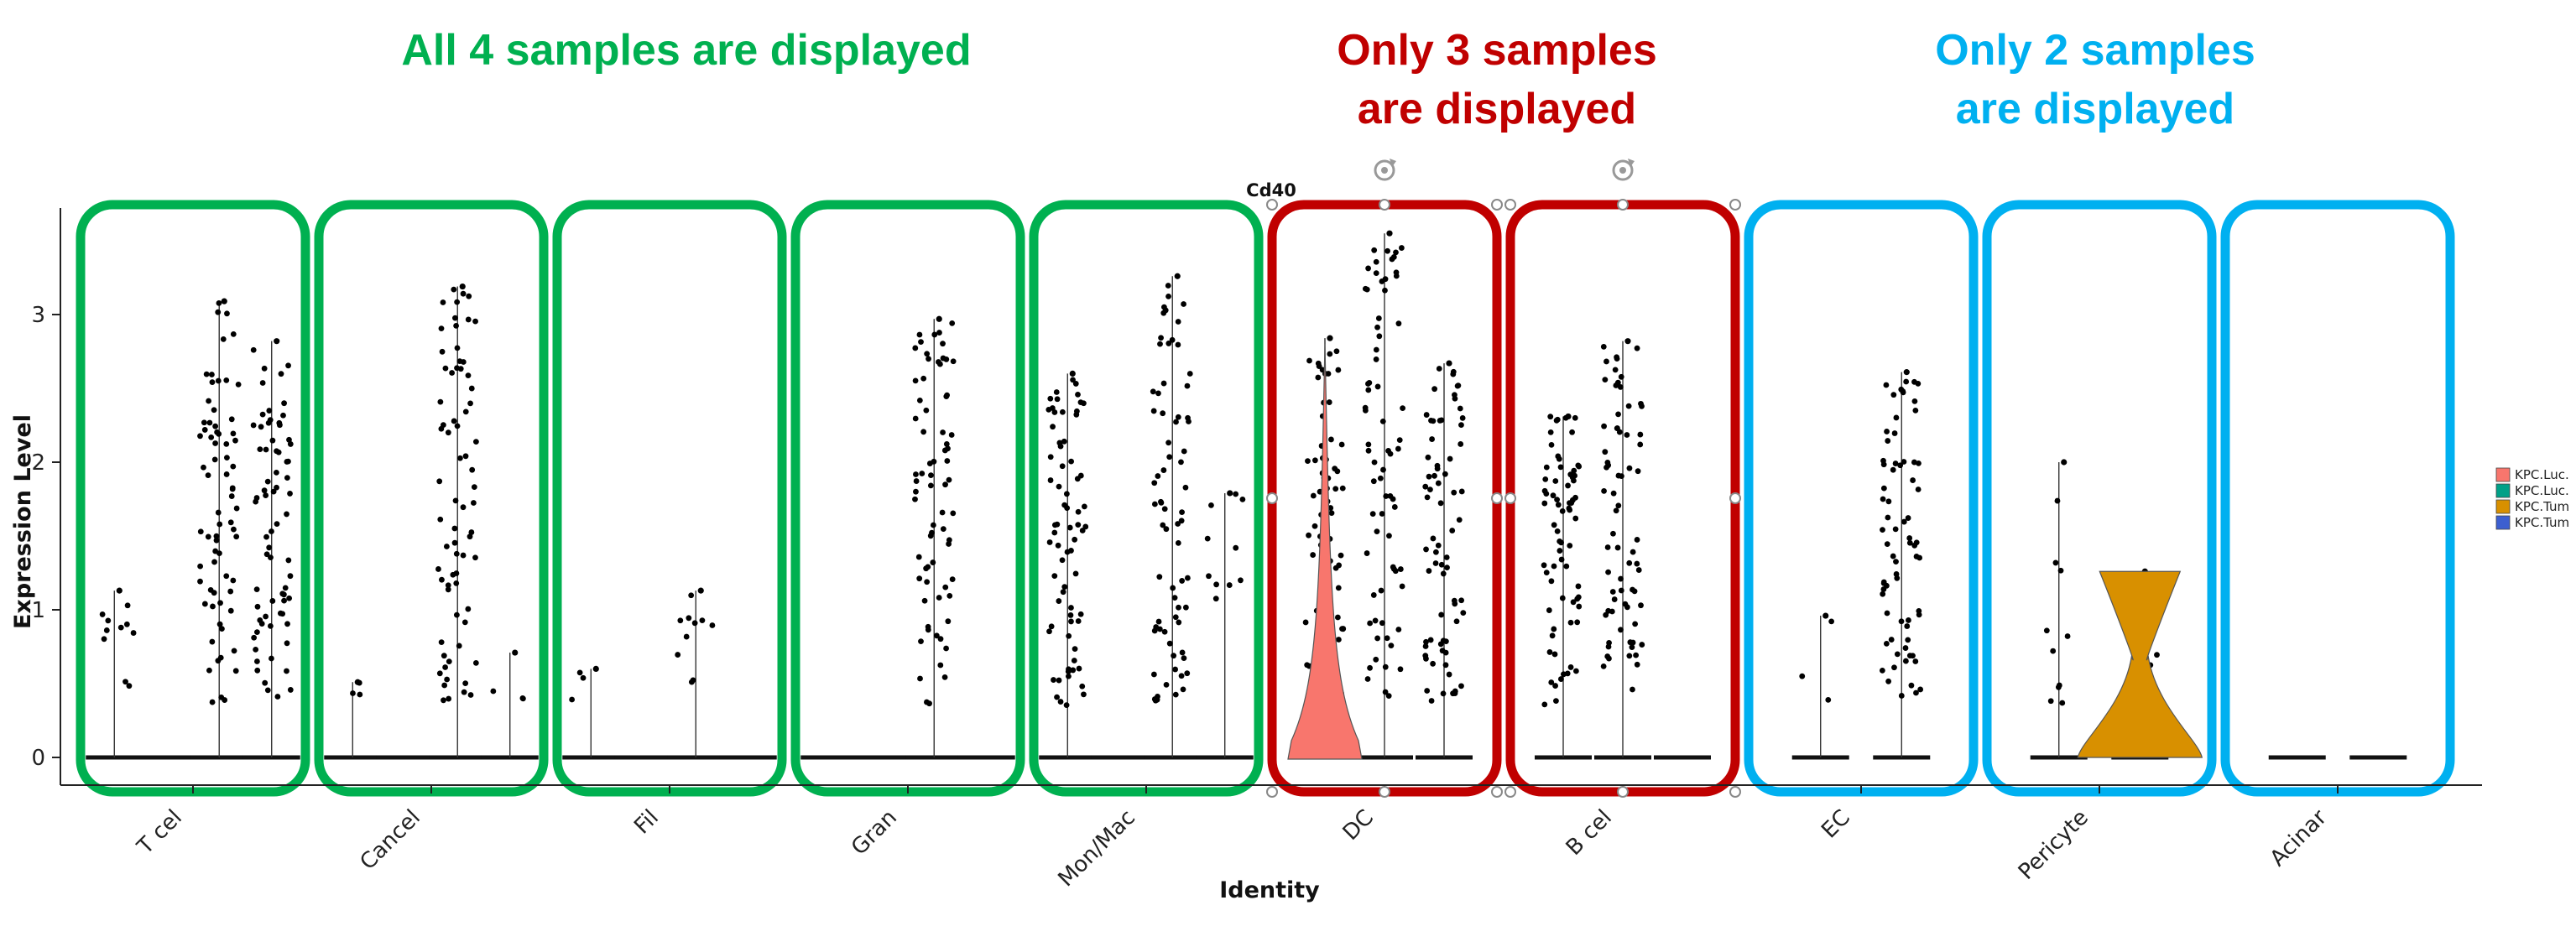 The width and height of the screenshot is (2576, 947). Describe the element at coordinates (2503, 474) in the screenshot. I see `legend-swatch` at that location.